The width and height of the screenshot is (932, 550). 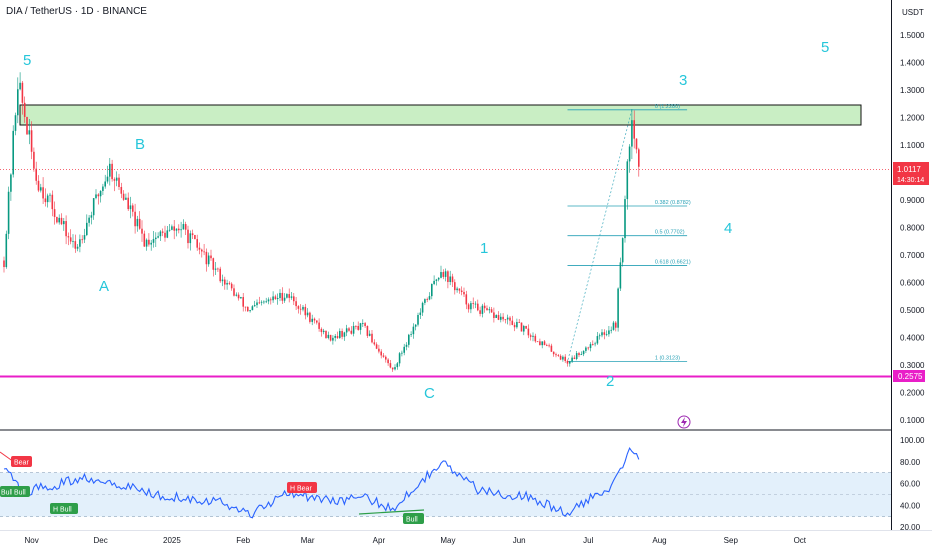 What do you see at coordinates (667, 359) in the screenshot?
I see `fib-level-label: 1 (0.3123)` at bounding box center [667, 359].